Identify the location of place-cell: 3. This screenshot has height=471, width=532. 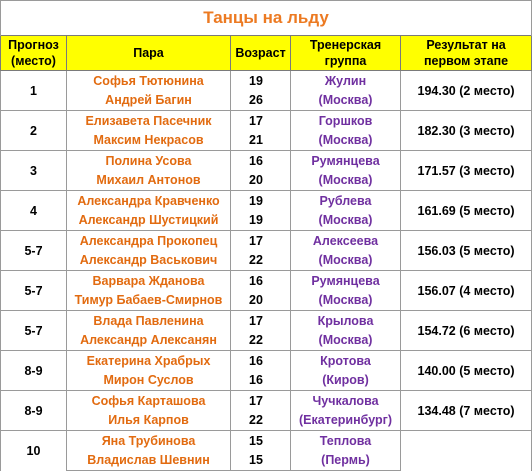
(33, 170).